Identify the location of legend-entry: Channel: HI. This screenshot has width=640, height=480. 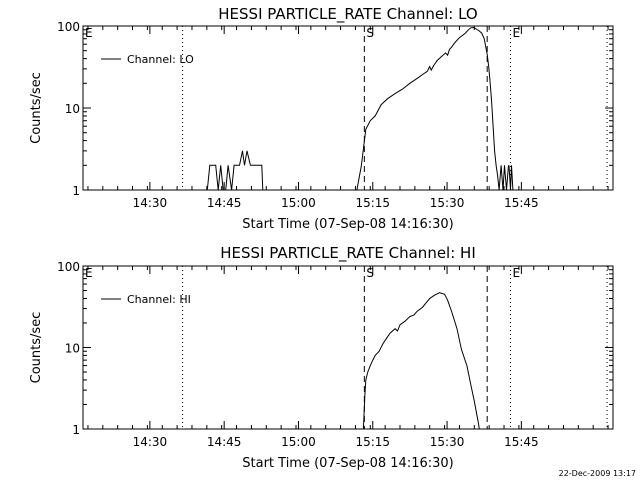
(159, 299).